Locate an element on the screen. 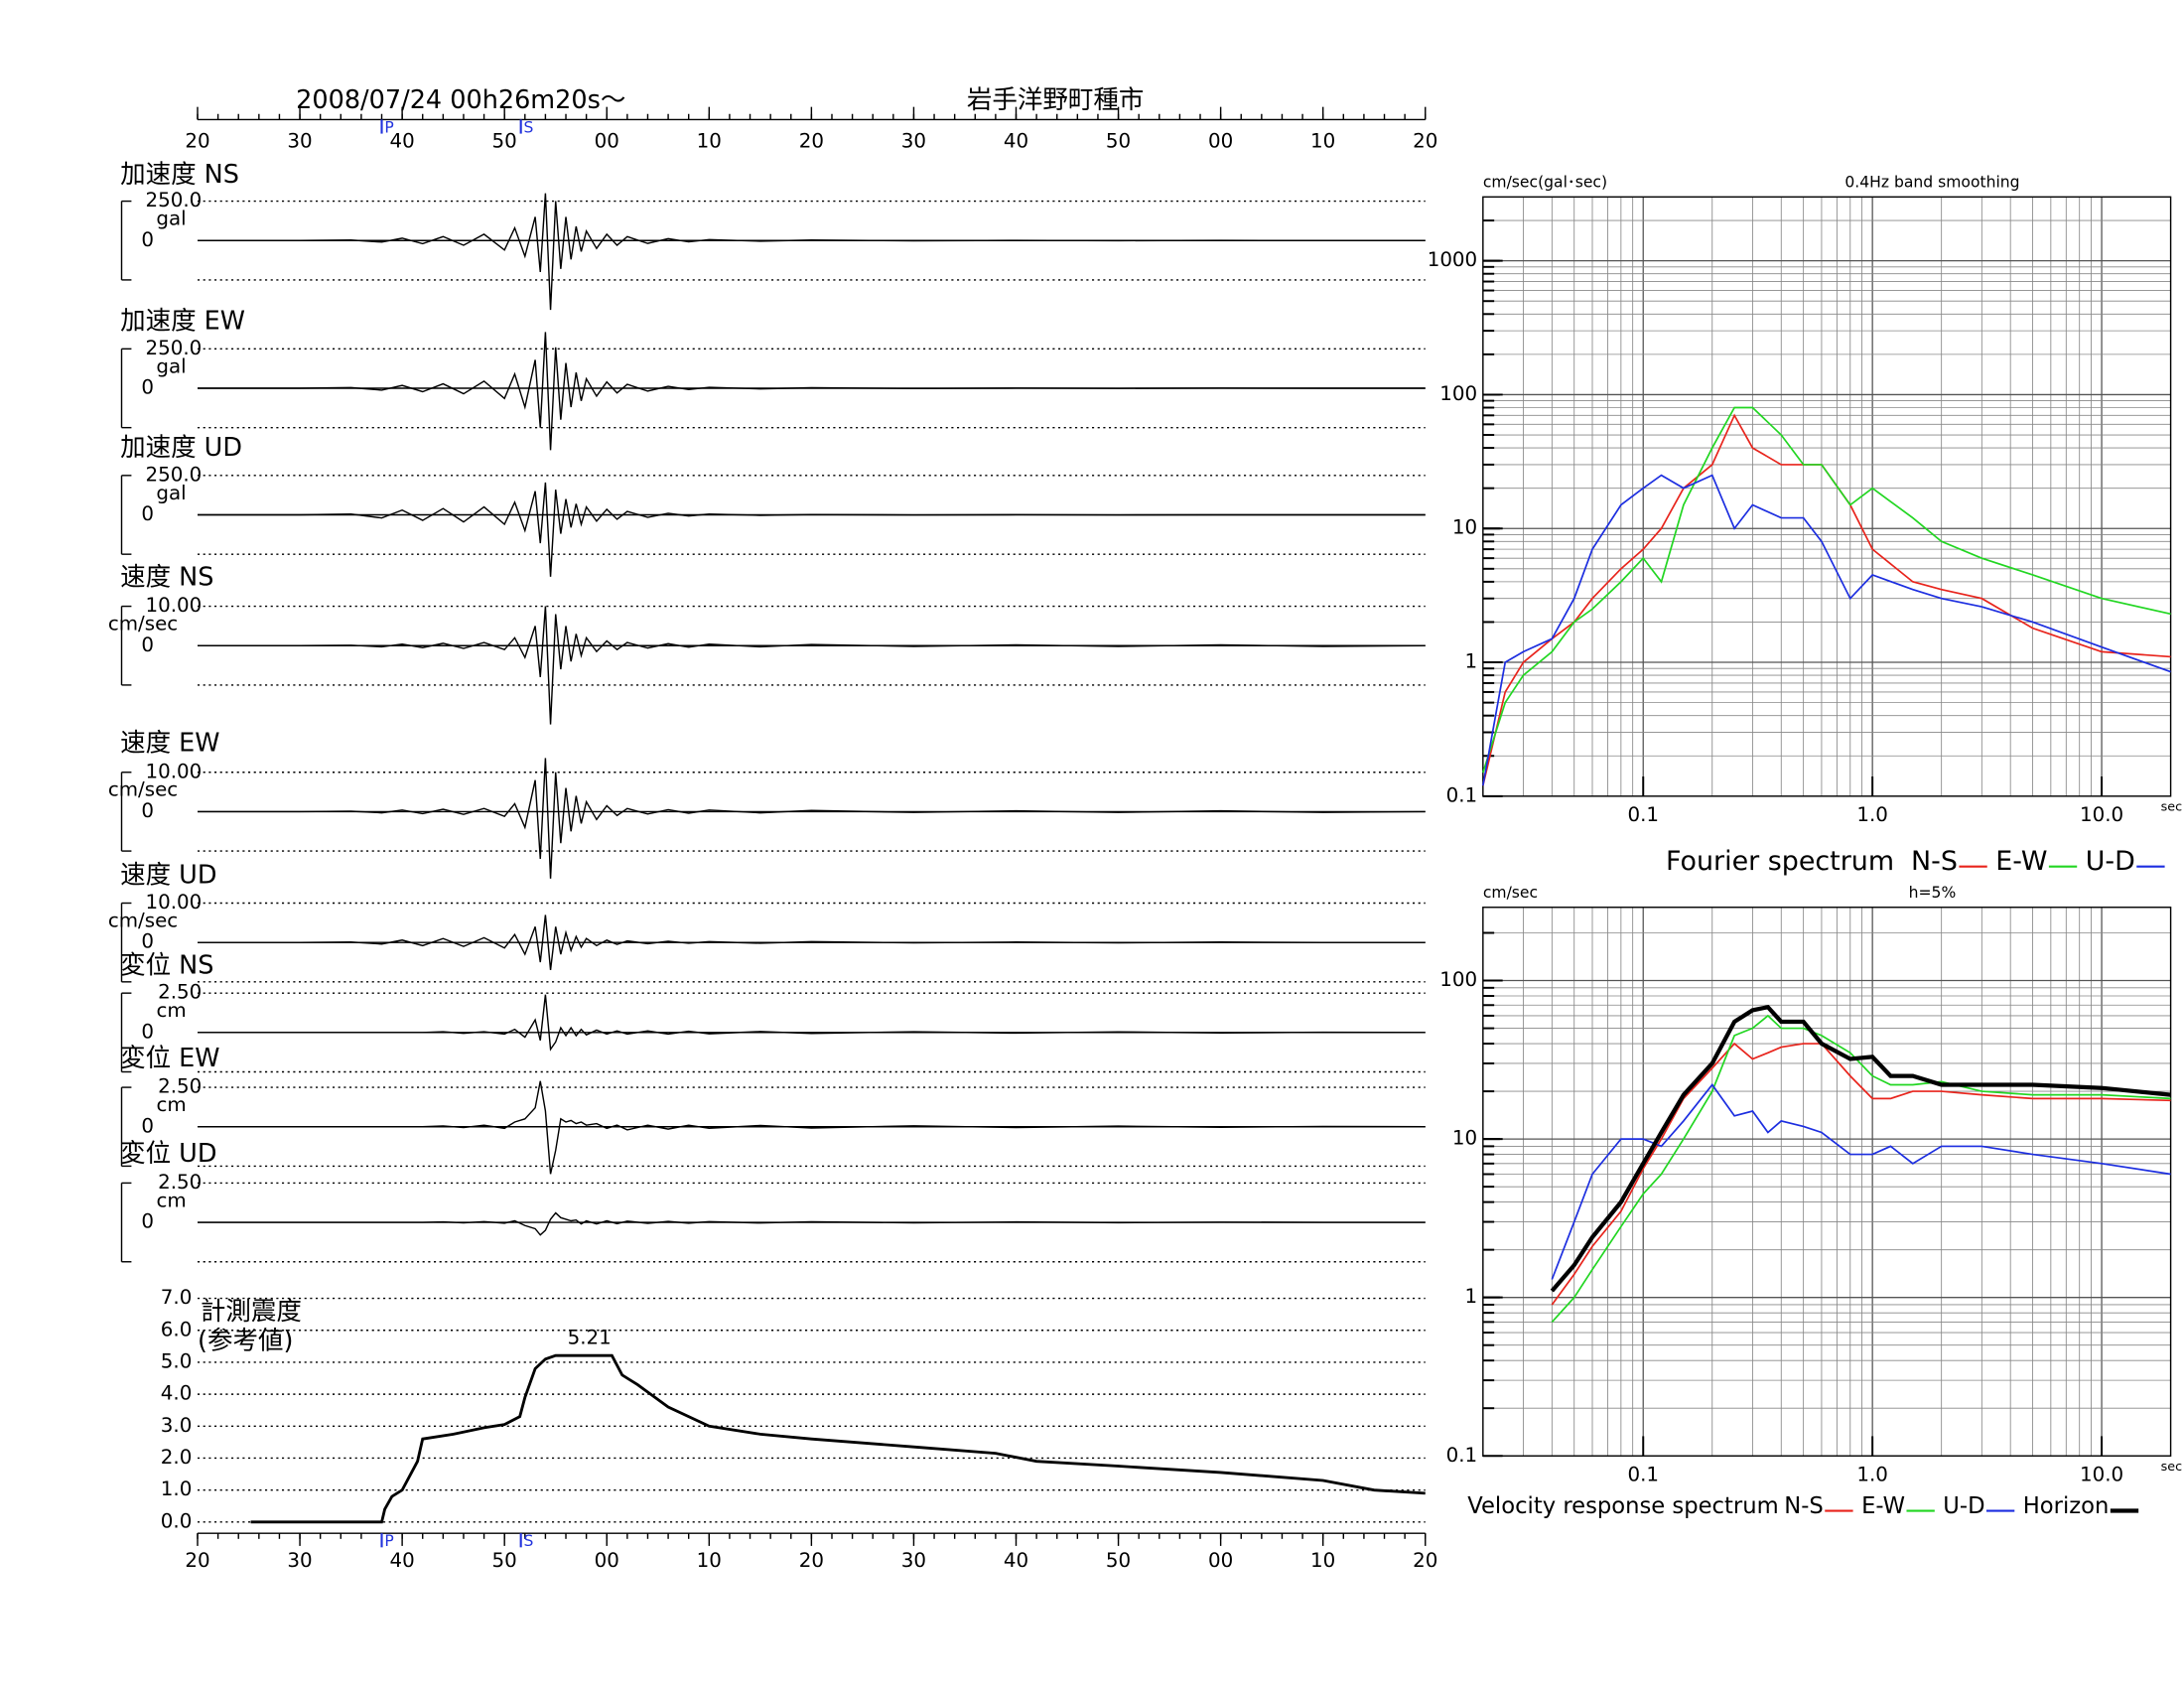 Image resolution: width=2184 pixels, height=1688 pixels. panel-label: 速度 EW is located at coordinates (169, 743).